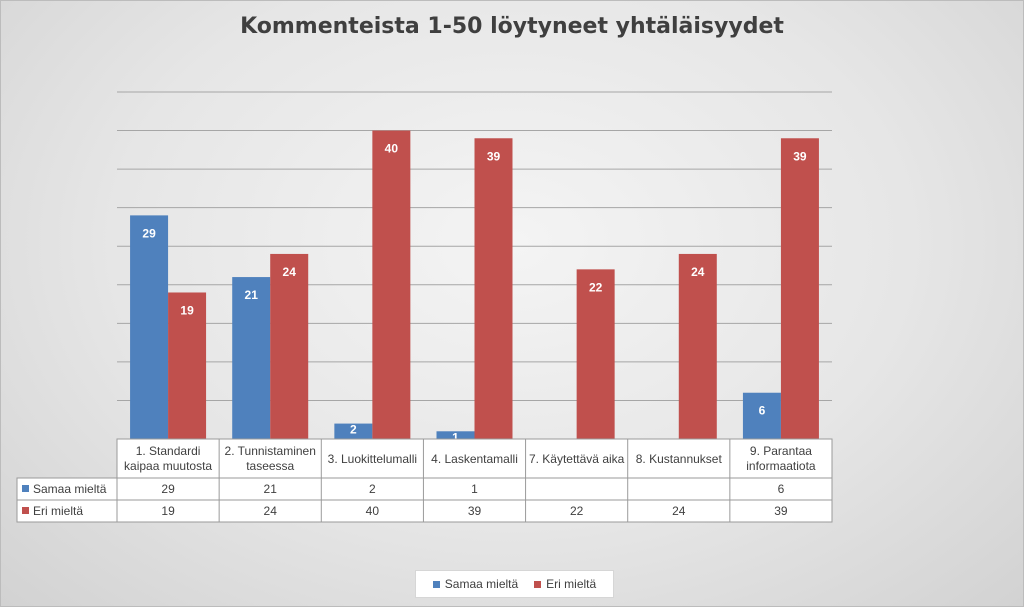  Describe the element at coordinates (168, 466) in the screenshot. I see `category-label: kaipaa muutosta` at that location.